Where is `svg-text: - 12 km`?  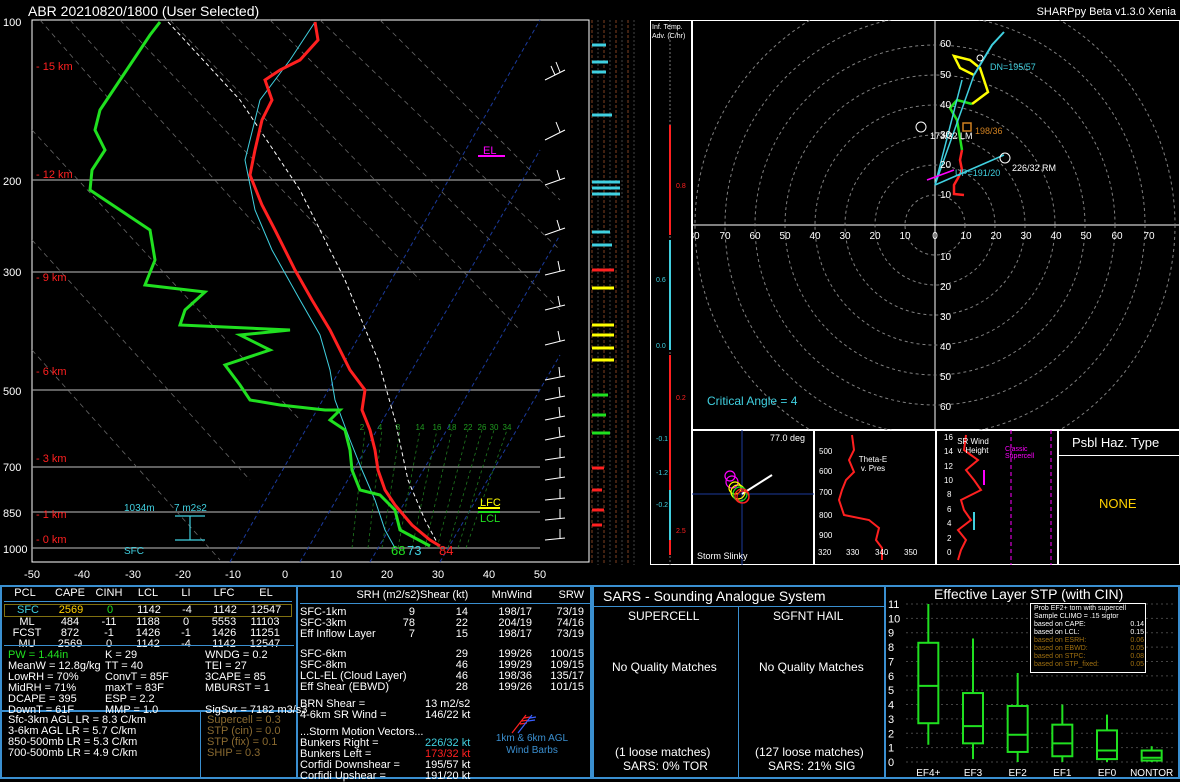 svg-text: - 12 km is located at coordinates (54, 175).